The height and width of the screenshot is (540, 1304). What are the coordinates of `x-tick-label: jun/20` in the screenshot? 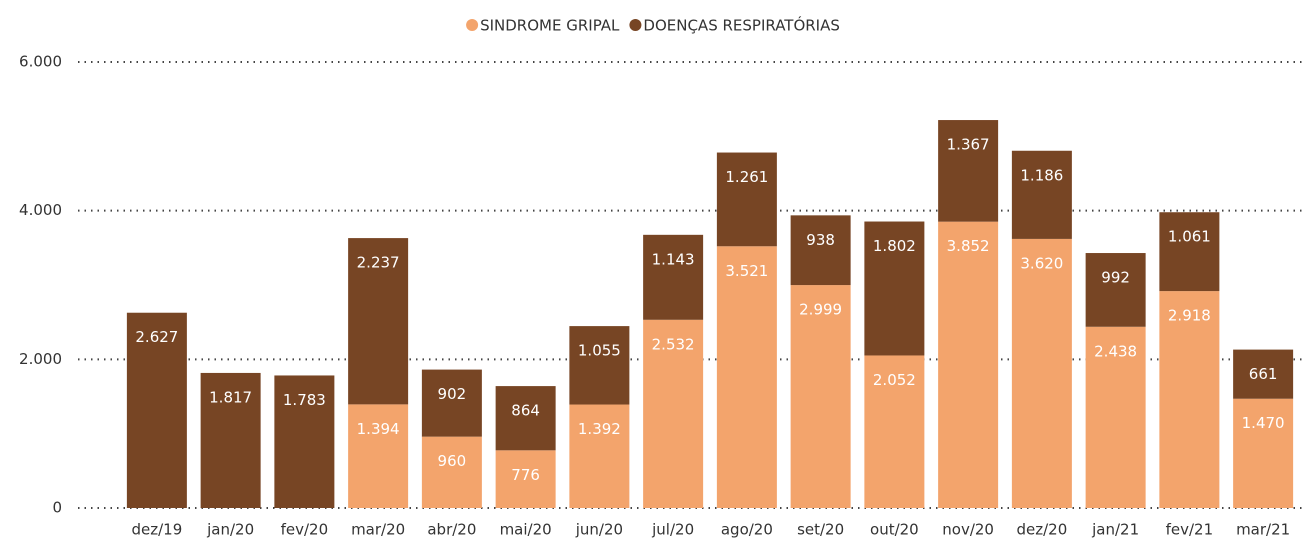 It's located at (599, 530).